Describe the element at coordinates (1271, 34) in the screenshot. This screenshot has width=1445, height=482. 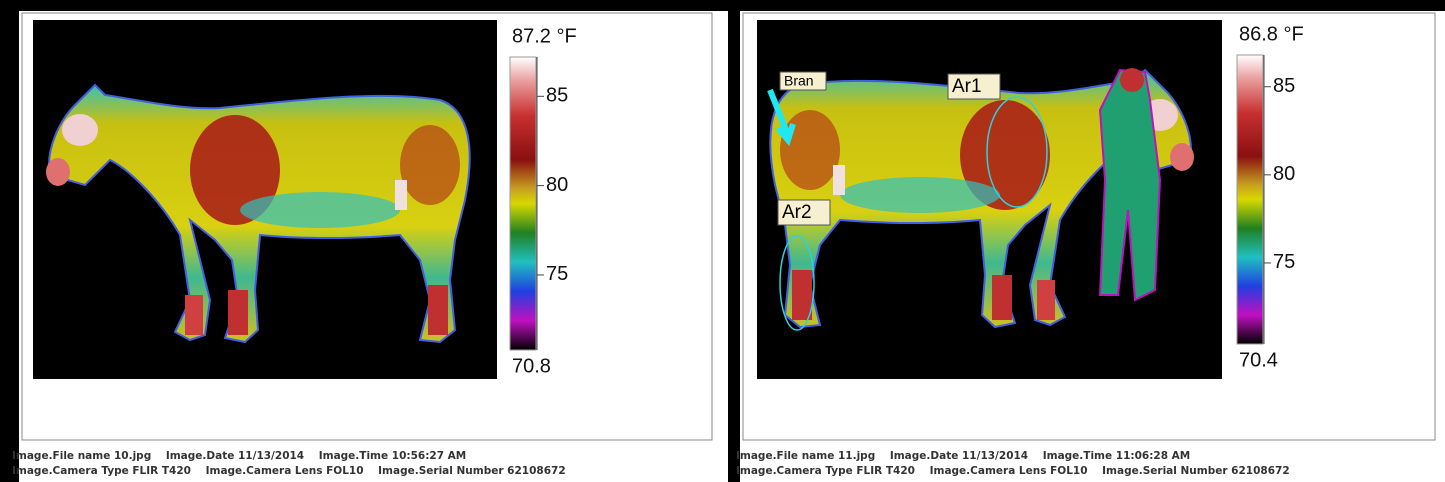
I see `scale-max-label: 86.8 °F` at that location.